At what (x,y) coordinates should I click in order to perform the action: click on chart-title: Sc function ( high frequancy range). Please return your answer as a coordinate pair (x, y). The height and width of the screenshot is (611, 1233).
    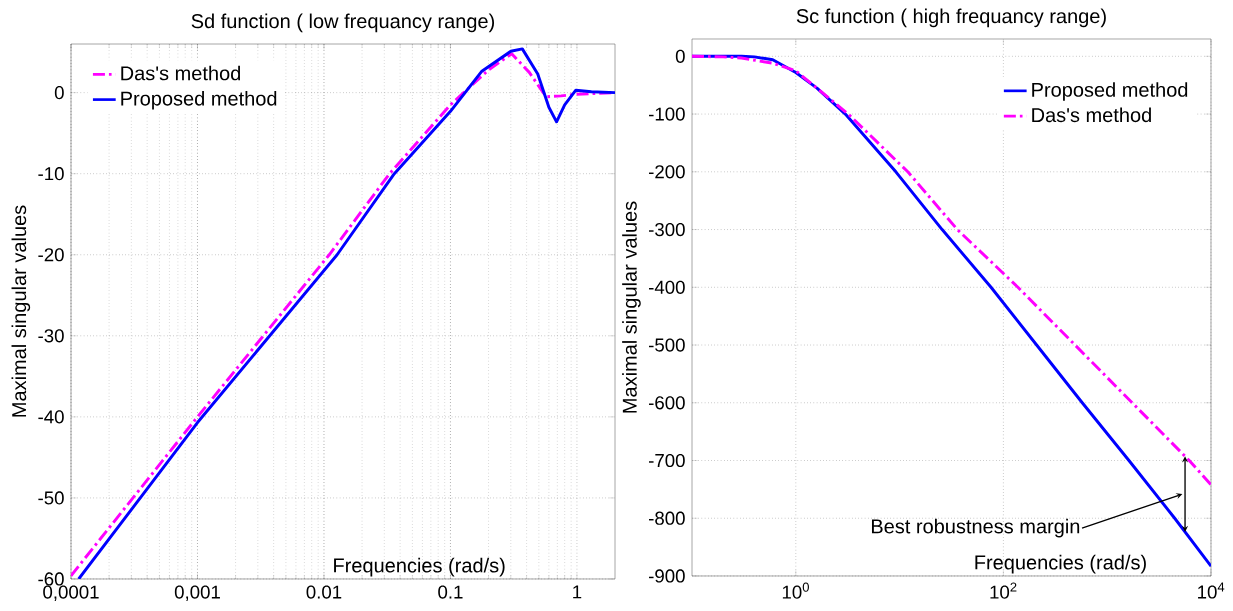
    Looking at the image, I should click on (951, 18).